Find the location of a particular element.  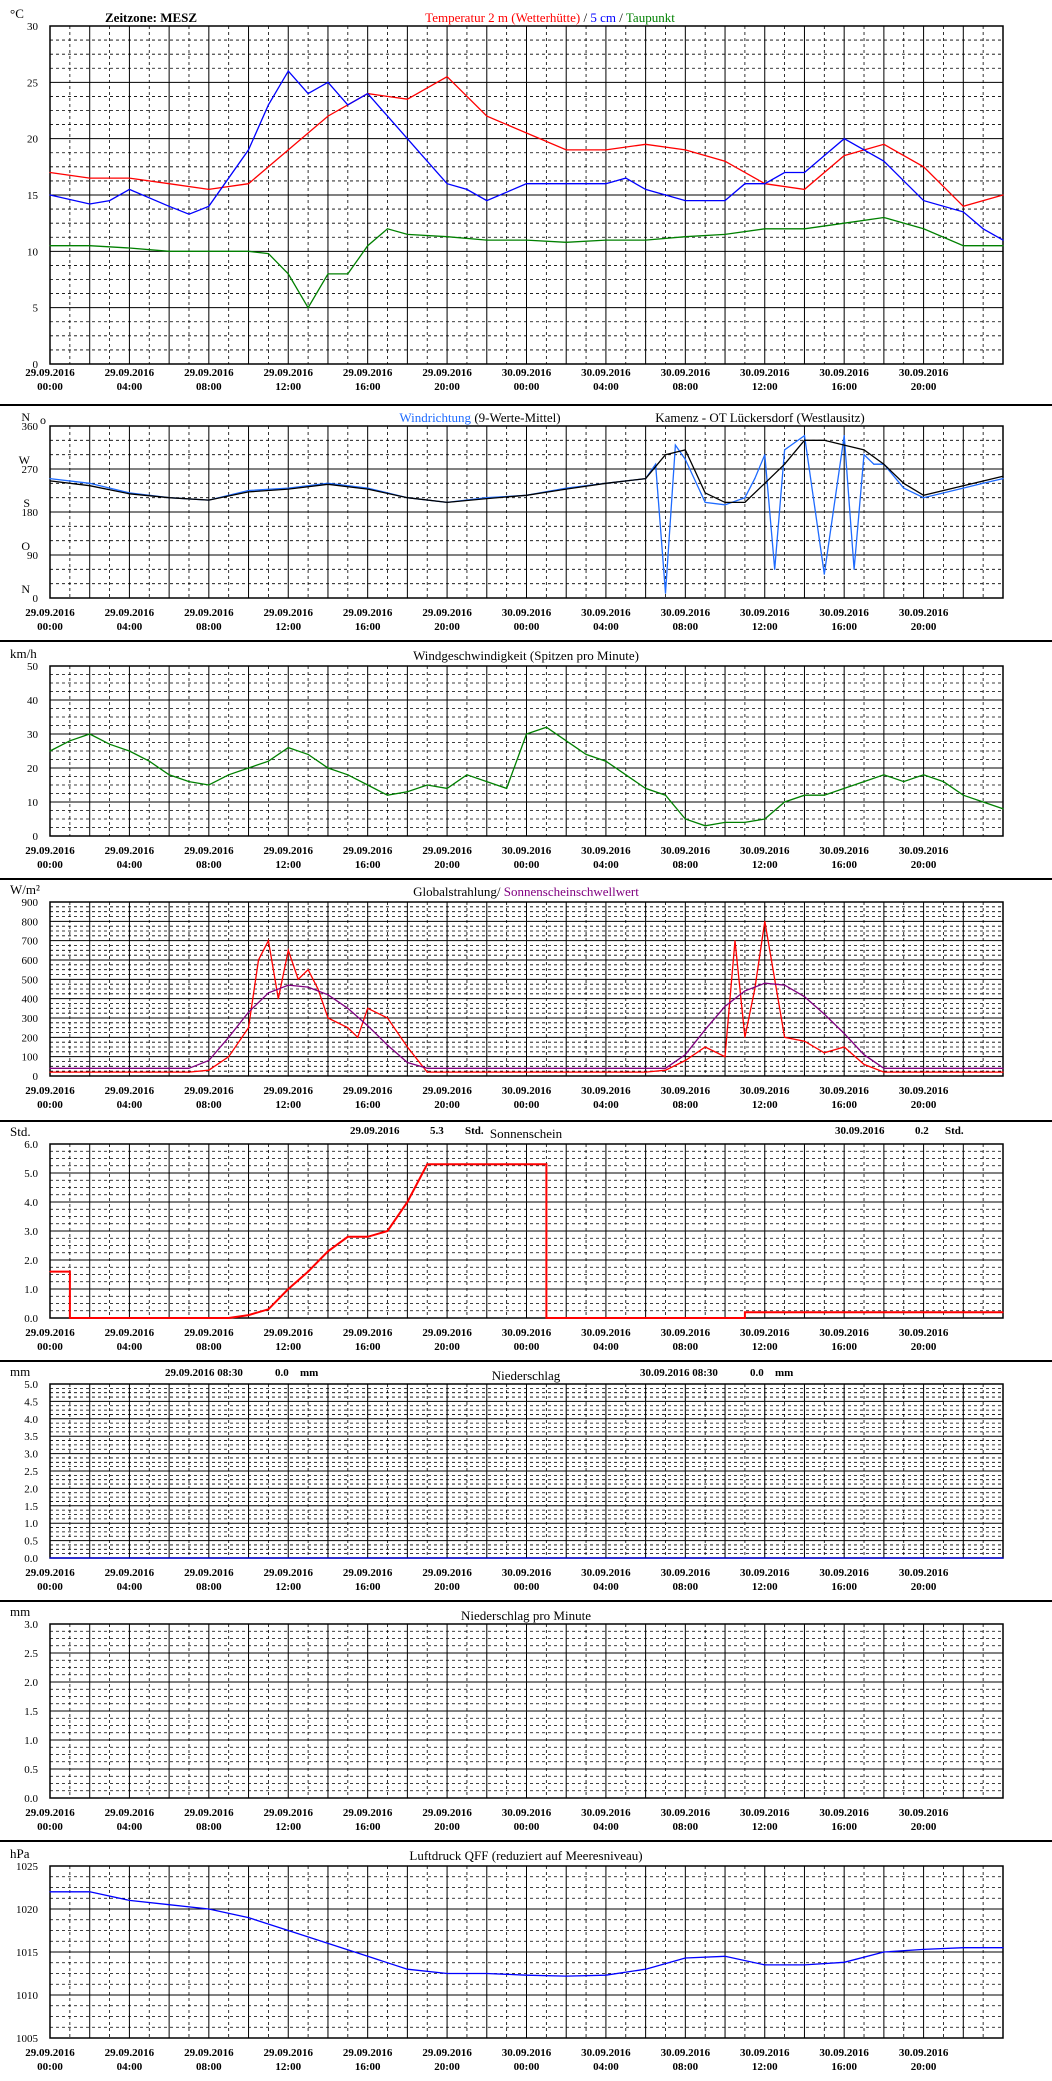

summary-unit: Std. is located at coordinates (954, 1131).